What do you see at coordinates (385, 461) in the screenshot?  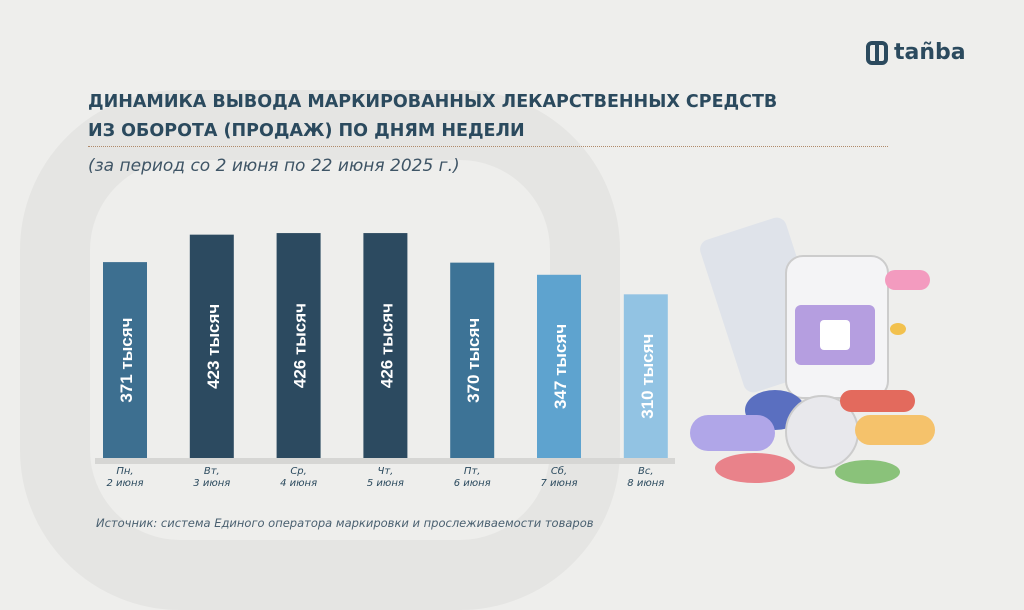 I see `chart-baseline` at bounding box center [385, 461].